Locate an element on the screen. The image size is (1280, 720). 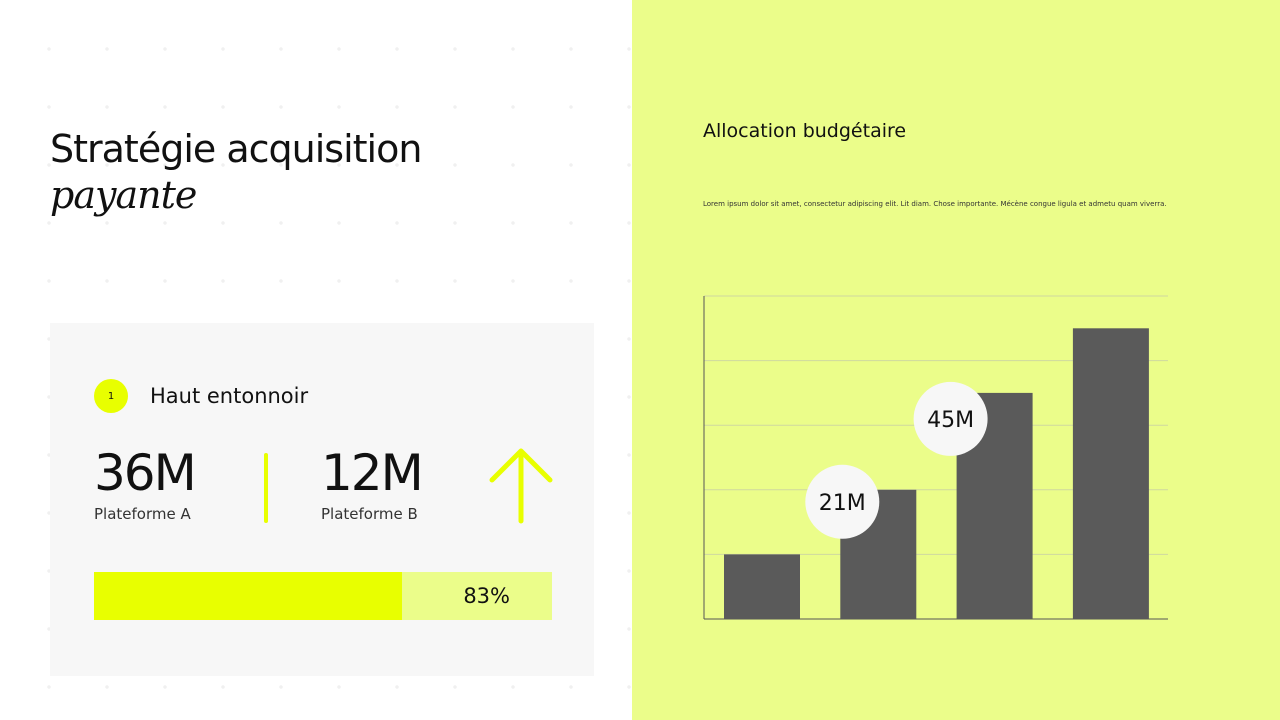
page-title: Stratégie acquisition payante is located at coordinates (236, 172).